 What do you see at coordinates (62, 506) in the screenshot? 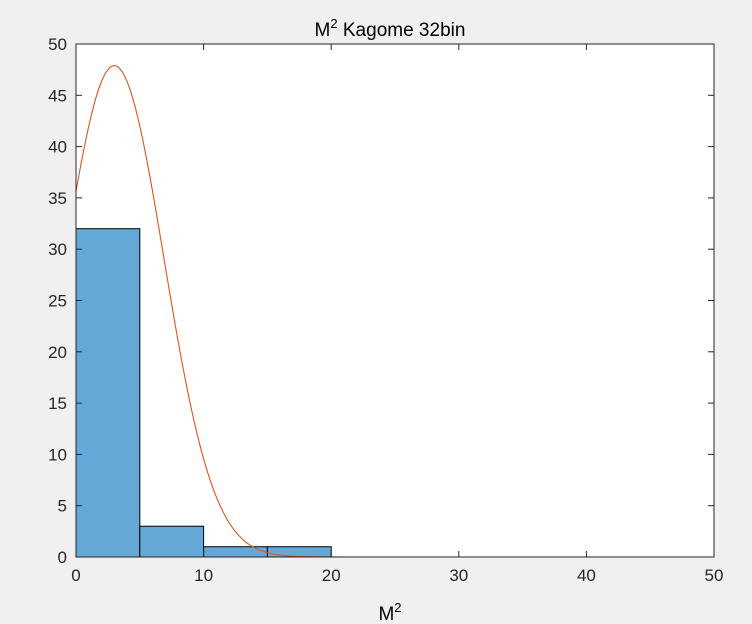
I see `y-tick-label: 5` at bounding box center [62, 506].